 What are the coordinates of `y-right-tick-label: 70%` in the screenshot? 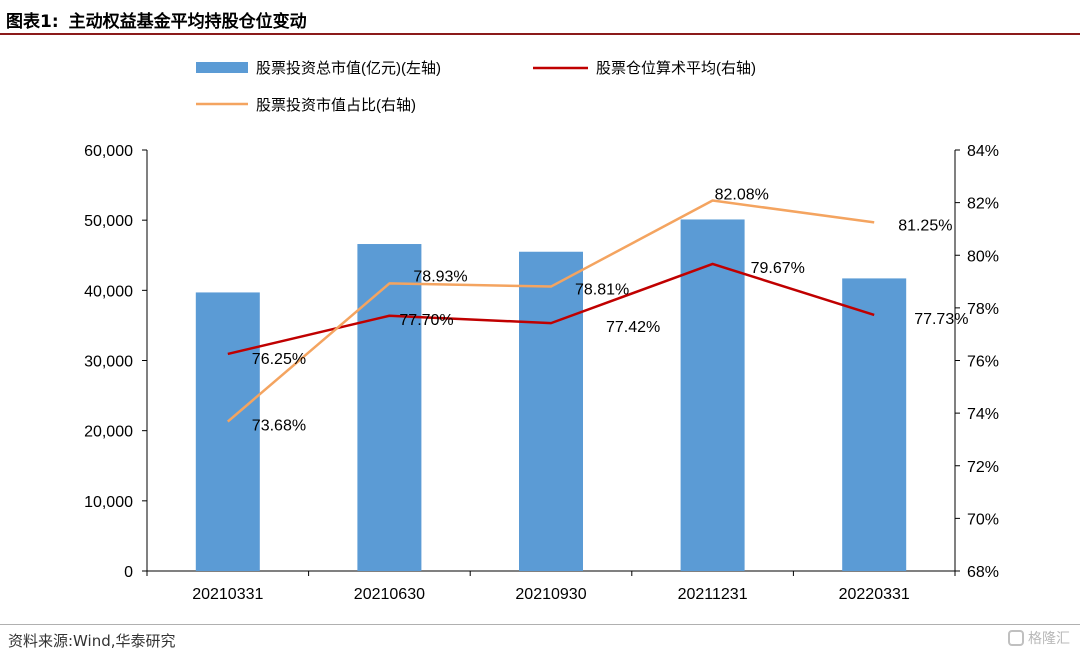 It's located at (983, 519).